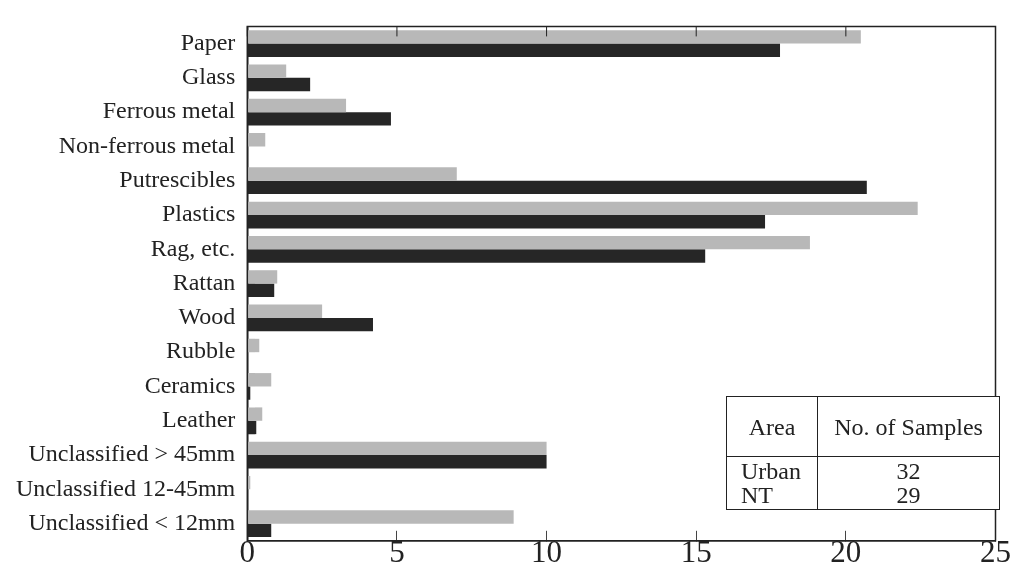 The width and height of the screenshot is (1023, 584). What do you see at coordinates (190, 384) in the screenshot?
I see `y-tick-label: Ceramics` at bounding box center [190, 384].